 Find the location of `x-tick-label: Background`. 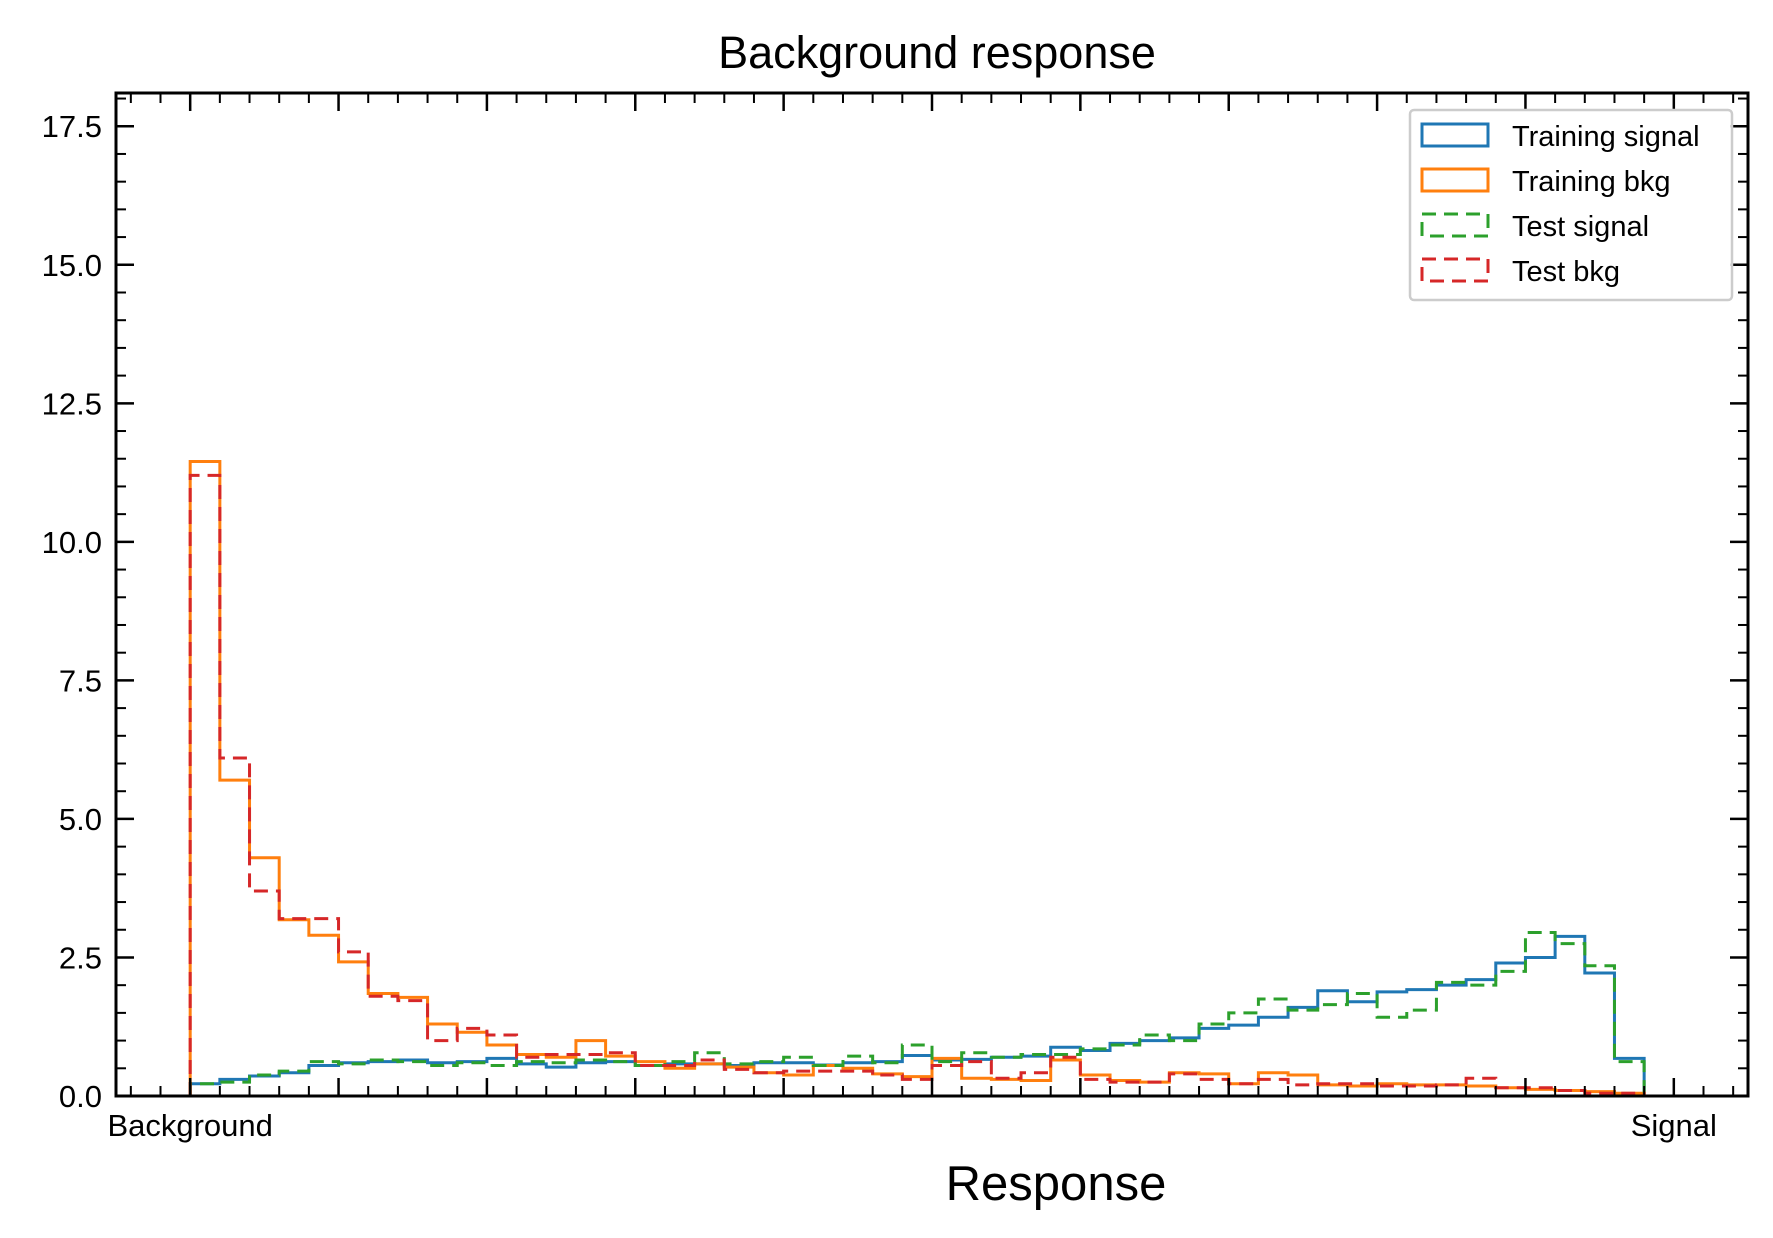

x-tick-label: Background is located at coordinates (189, 1125).